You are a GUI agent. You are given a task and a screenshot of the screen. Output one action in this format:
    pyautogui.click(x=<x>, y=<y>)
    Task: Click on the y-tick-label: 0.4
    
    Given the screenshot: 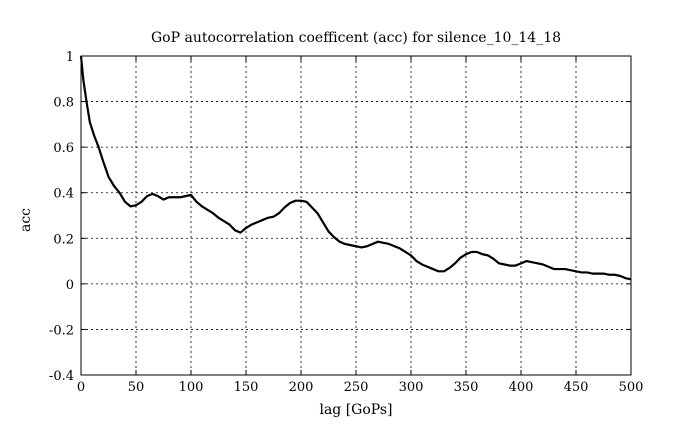 What is the action you would take?
    pyautogui.click(x=63, y=194)
    